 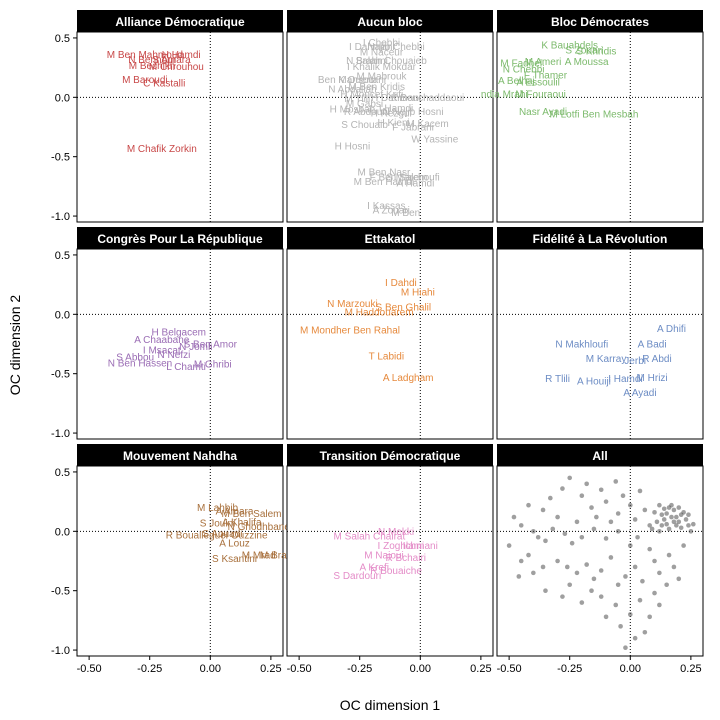 What do you see at coordinates (213, 365) in the screenshot?
I see `point-label: M Ghribi` at bounding box center [213, 365].